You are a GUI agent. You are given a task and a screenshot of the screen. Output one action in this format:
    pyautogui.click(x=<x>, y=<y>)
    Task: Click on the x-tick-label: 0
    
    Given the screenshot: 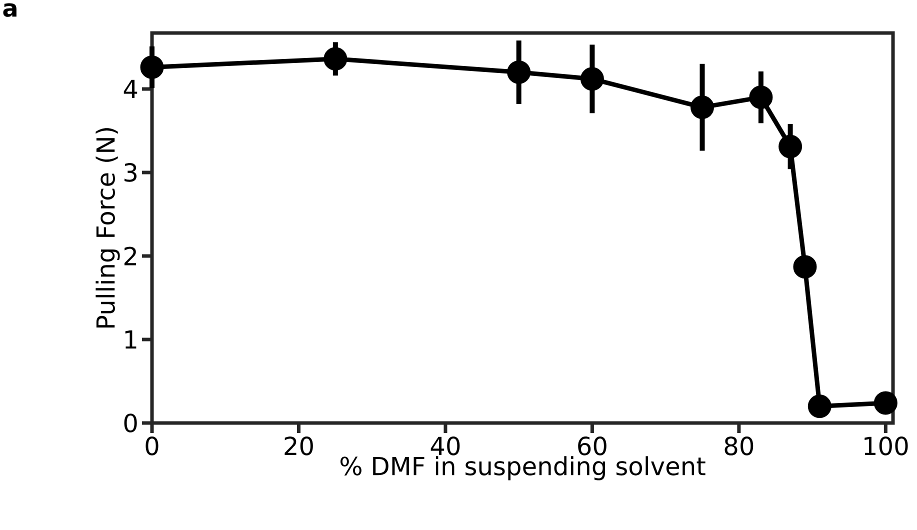 What is the action you would take?
    pyautogui.click(x=152, y=446)
    